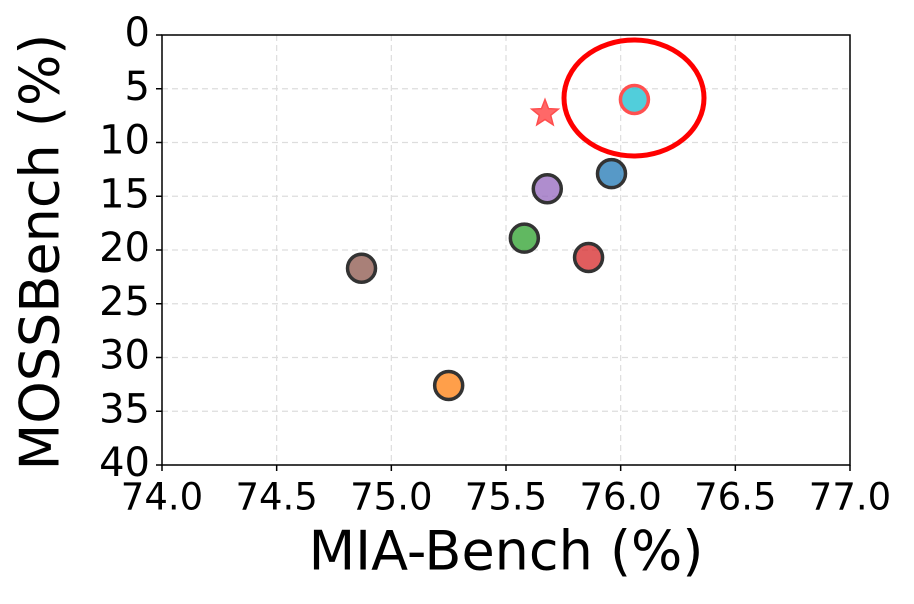 This screenshot has width=914, height=604. What do you see at coordinates (735, 497) in the screenshot?
I see `x-tick-label: 76.5` at bounding box center [735, 497].